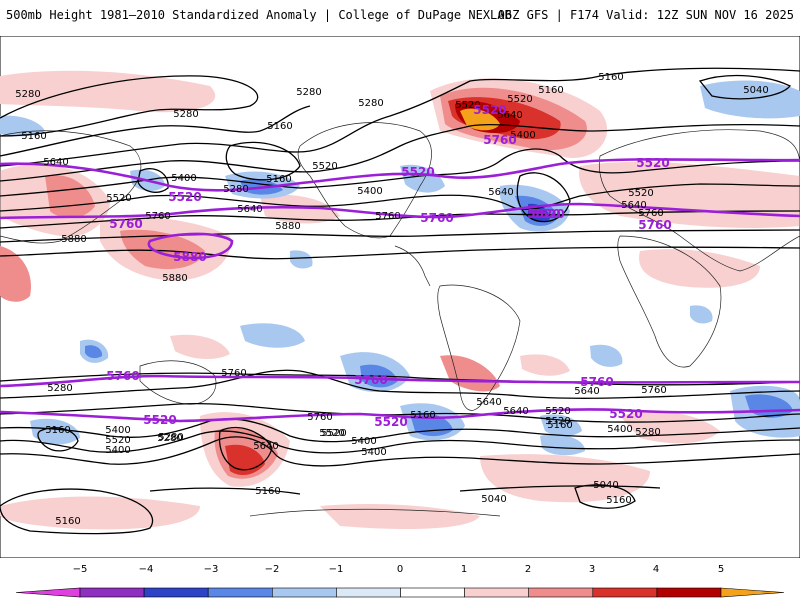 Image resolution: width=800 pixels, height=600 pixels. I want to click on colorbar-tick: −1, so click(336, 569).